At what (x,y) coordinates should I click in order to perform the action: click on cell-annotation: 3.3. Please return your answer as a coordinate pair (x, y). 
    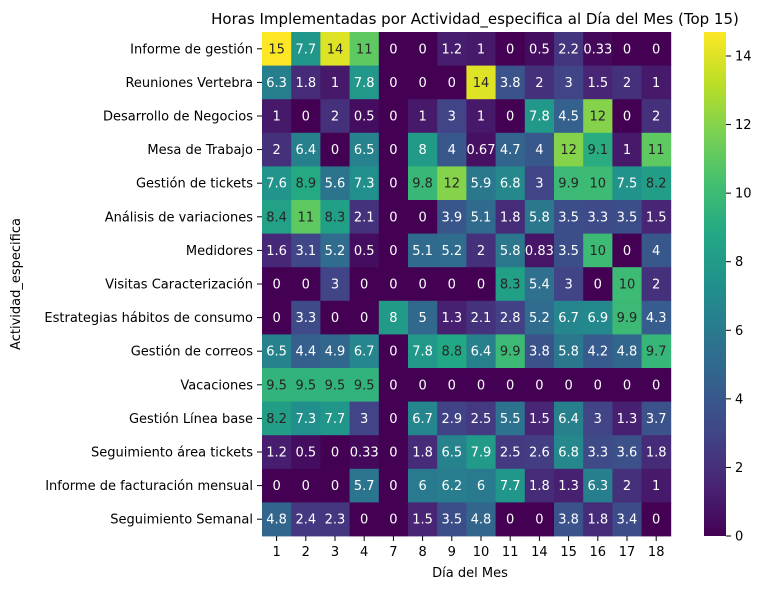
    Looking at the image, I should click on (597, 217).